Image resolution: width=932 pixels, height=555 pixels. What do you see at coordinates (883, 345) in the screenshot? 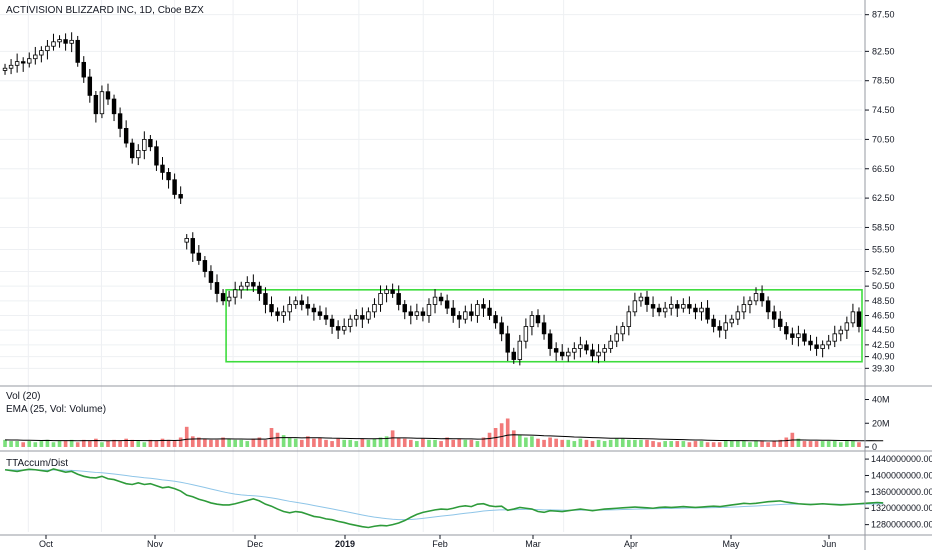
I see `price-tick-label: 42.50` at bounding box center [883, 345].